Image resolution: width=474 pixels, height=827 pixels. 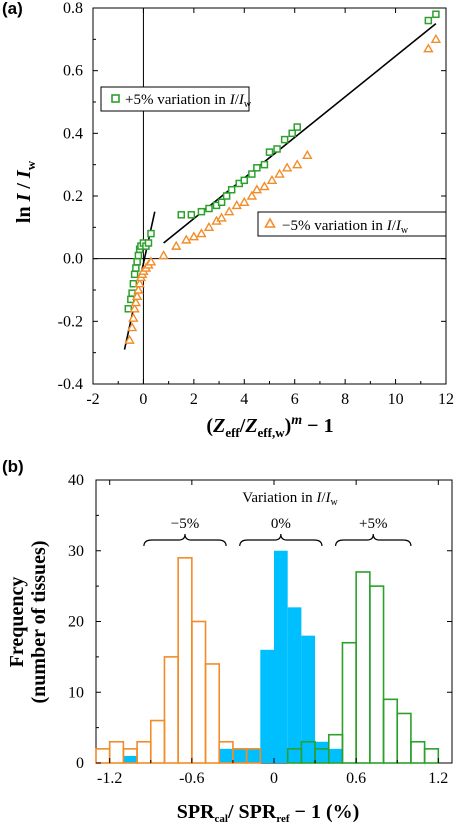 What do you see at coordinates (345, 399) in the screenshot?
I see `x-tick-label: 8` at bounding box center [345, 399].